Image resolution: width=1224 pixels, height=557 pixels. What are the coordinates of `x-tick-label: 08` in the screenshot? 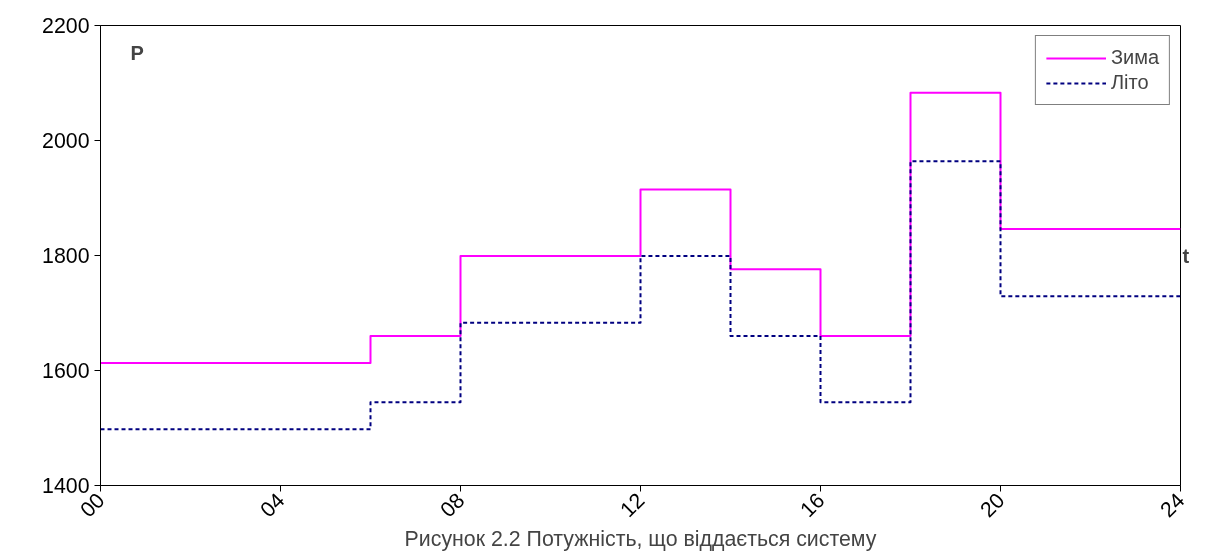 It's located at (452, 505).